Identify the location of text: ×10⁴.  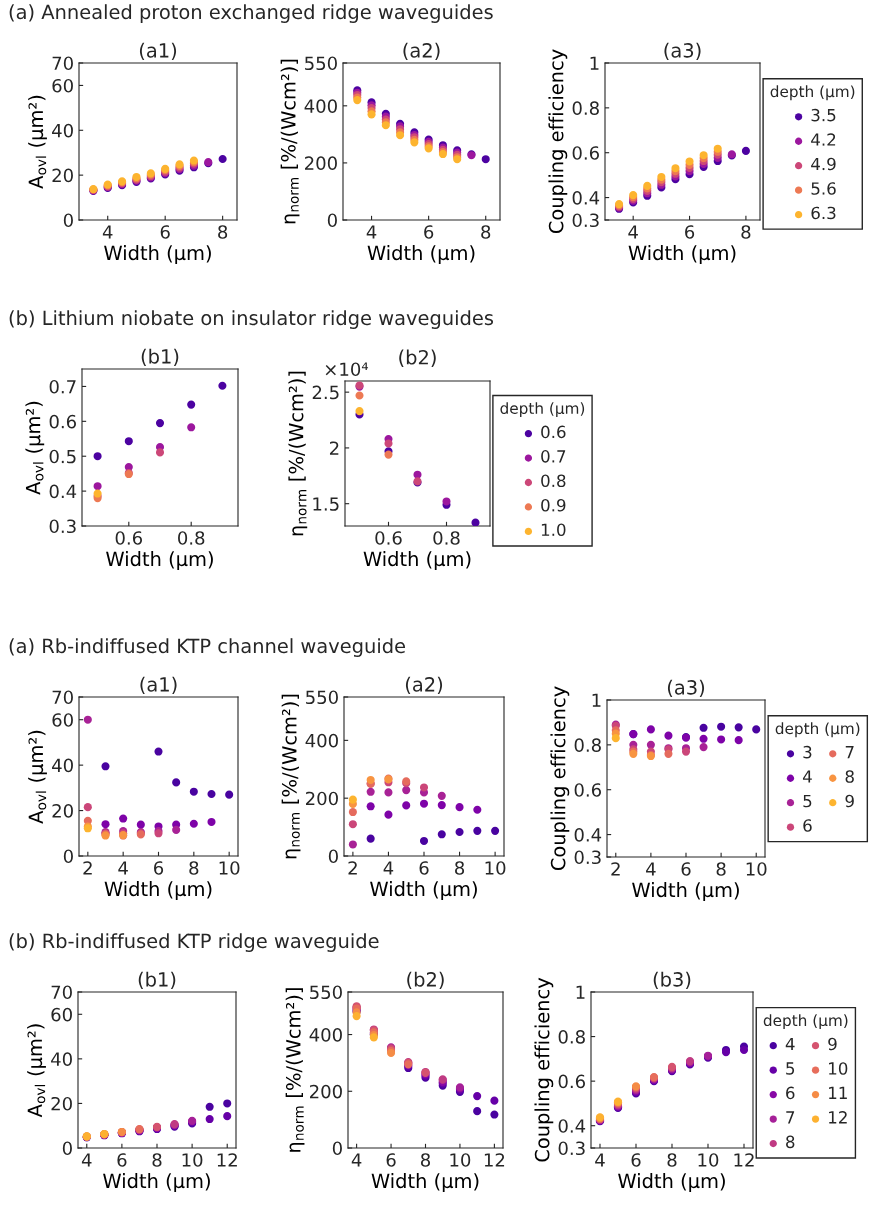
(347, 369).